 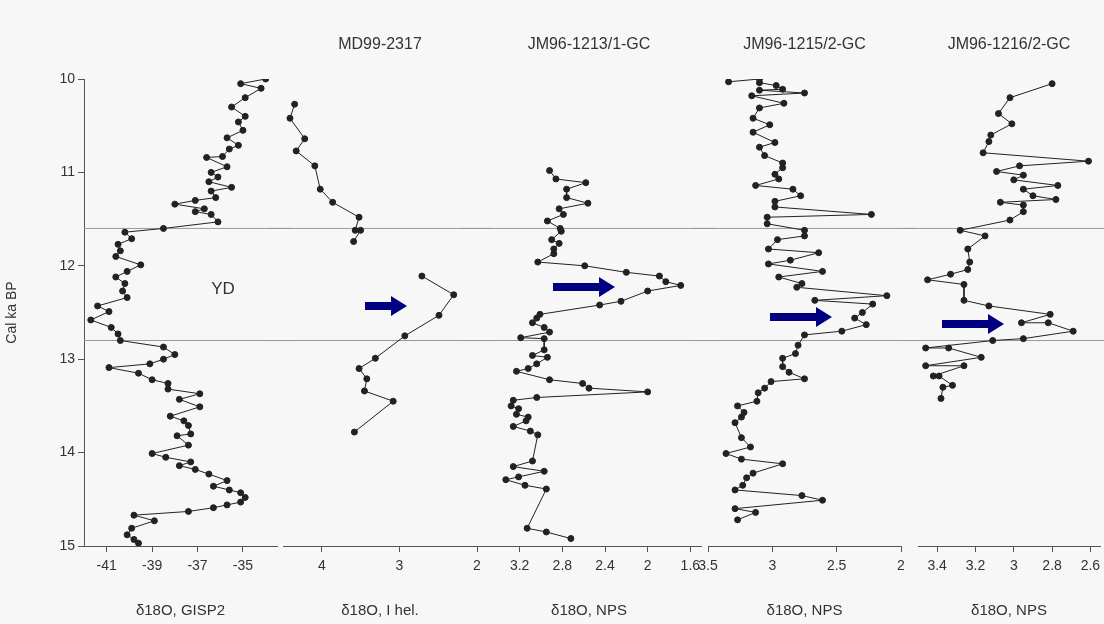 I want to click on y-tick-label: 11, so click(x=68, y=171).